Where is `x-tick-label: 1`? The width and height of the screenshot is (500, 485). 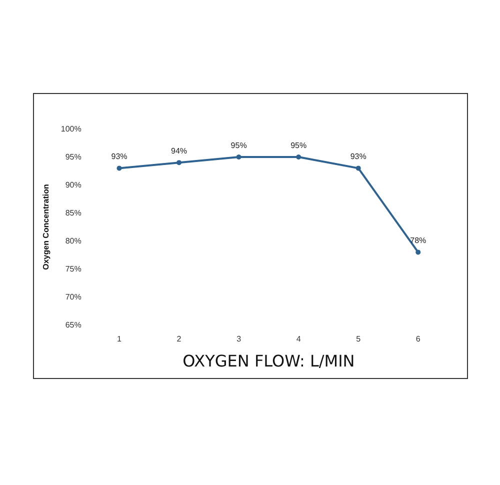
x-tick-label: 1 is located at coordinates (119, 339).